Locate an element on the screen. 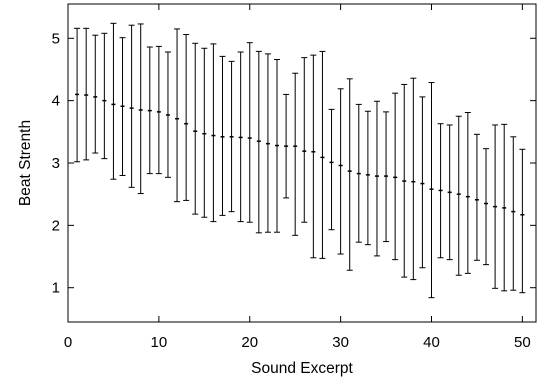 The width and height of the screenshot is (539, 381). x-tick-label: 0 is located at coordinates (68, 342).